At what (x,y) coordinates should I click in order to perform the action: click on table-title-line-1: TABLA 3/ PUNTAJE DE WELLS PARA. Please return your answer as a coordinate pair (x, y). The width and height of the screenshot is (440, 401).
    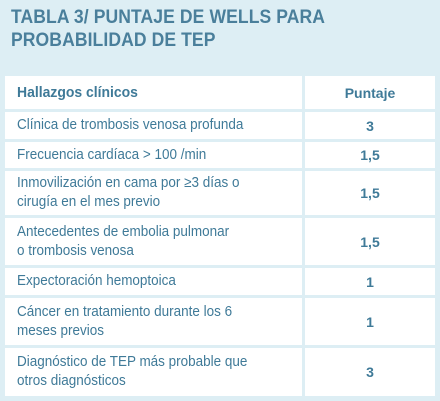
    Looking at the image, I should click on (168, 17).